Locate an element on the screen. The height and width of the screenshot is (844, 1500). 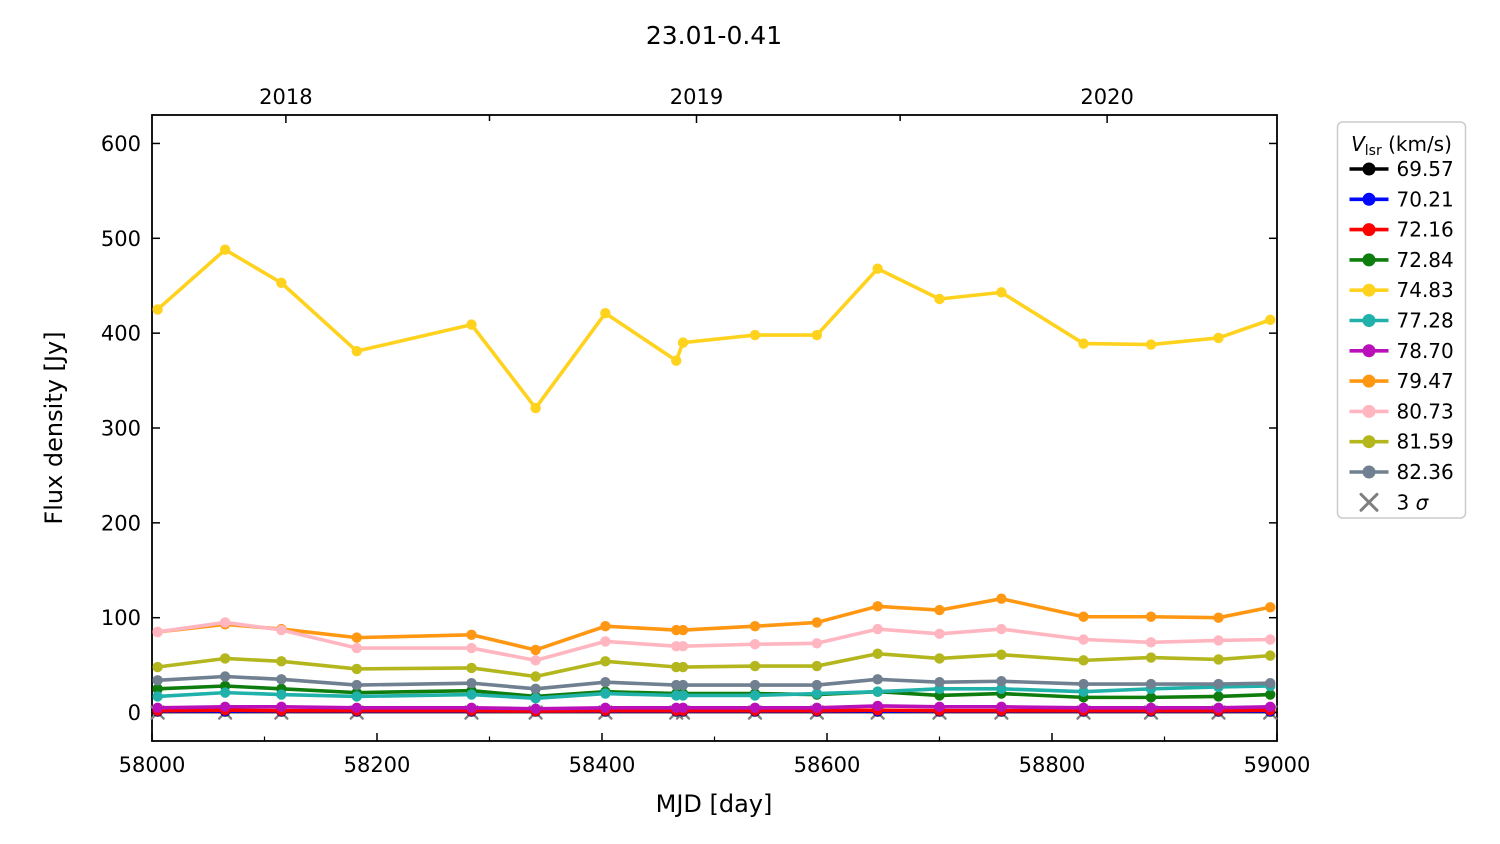
legend-item-label: 72.16 is located at coordinates (1425, 230).